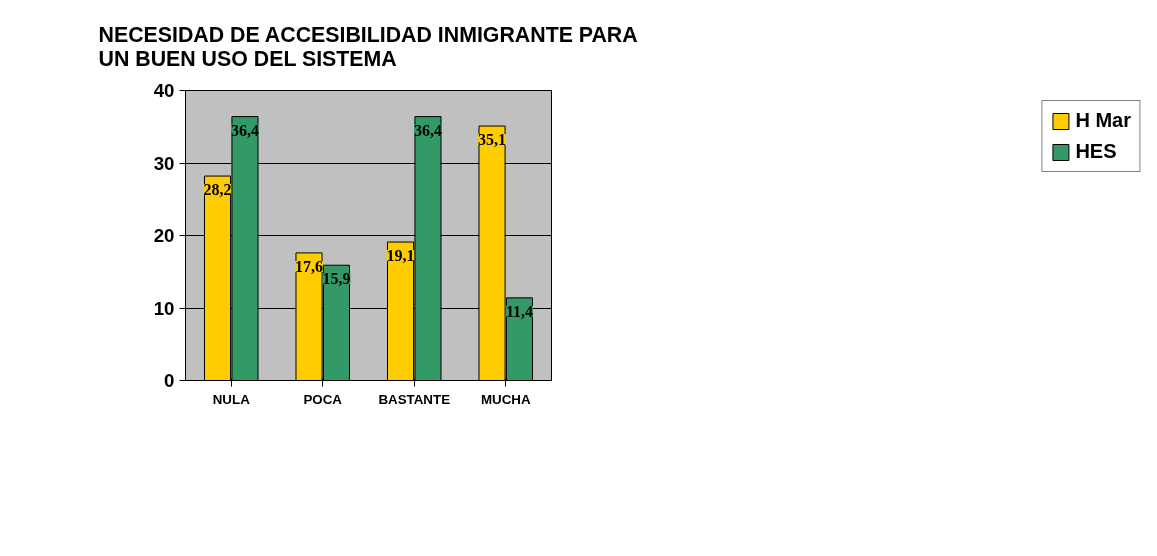 This screenshot has width=1157, height=556. Describe the element at coordinates (164, 163) in the screenshot. I see `y-tick-label: 30` at that location.